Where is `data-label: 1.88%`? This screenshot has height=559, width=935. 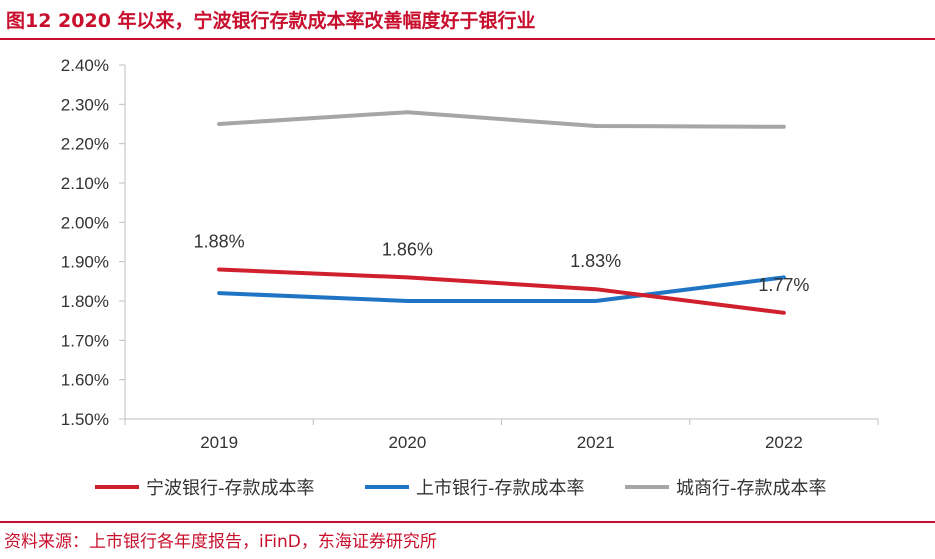 data-label: 1.88% is located at coordinates (219, 242).